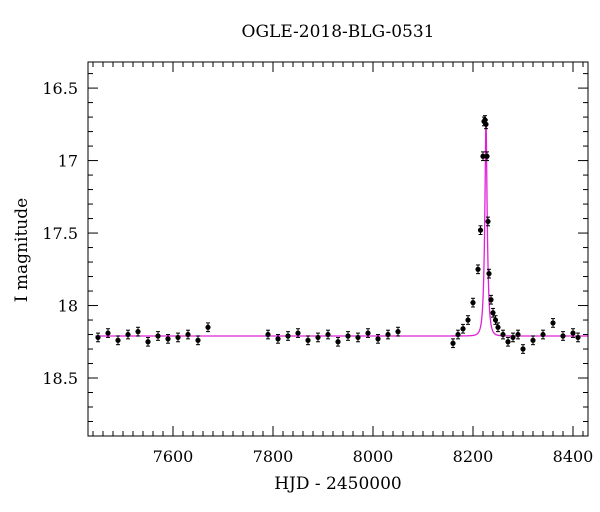  Describe the element at coordinates (573, 456) in the screenshot. I see `x-tick-label: 8400` at that location.